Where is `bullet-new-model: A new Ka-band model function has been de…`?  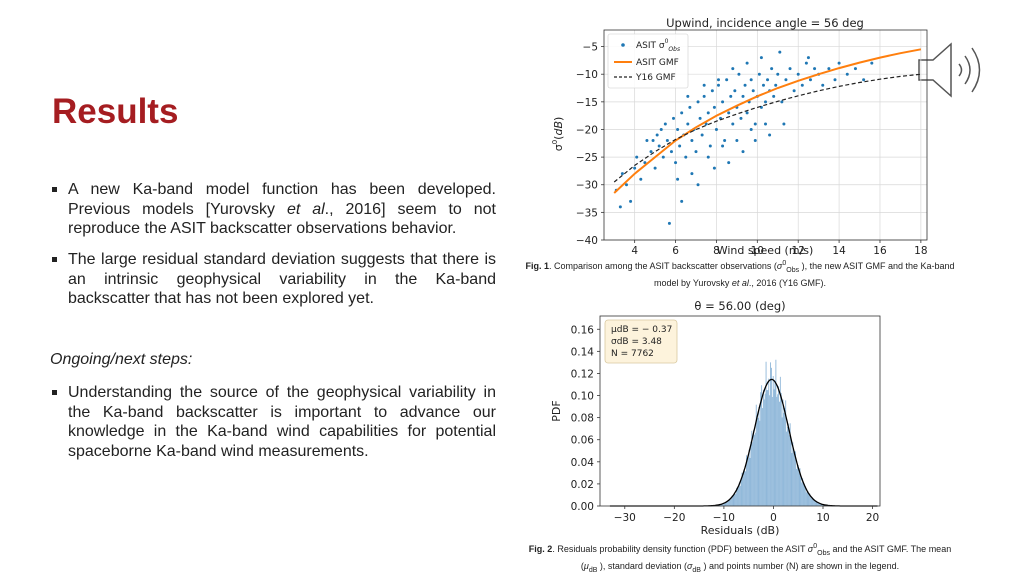 bullet-new-model: A new Ka-band model function has been de… is located at coordinates (273, 209).